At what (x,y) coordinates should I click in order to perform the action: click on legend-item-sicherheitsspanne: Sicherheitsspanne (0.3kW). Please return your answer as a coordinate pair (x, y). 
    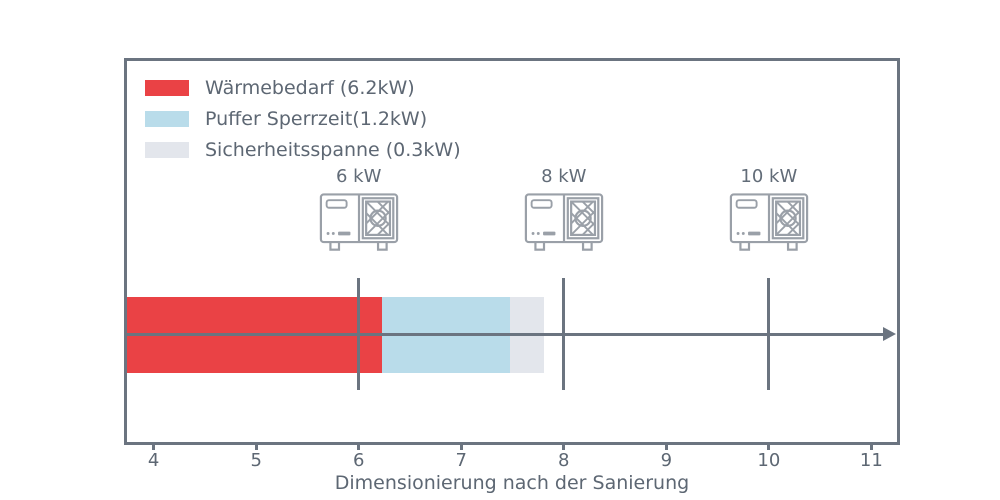
    Looking at the image, I should click on (303, 150).